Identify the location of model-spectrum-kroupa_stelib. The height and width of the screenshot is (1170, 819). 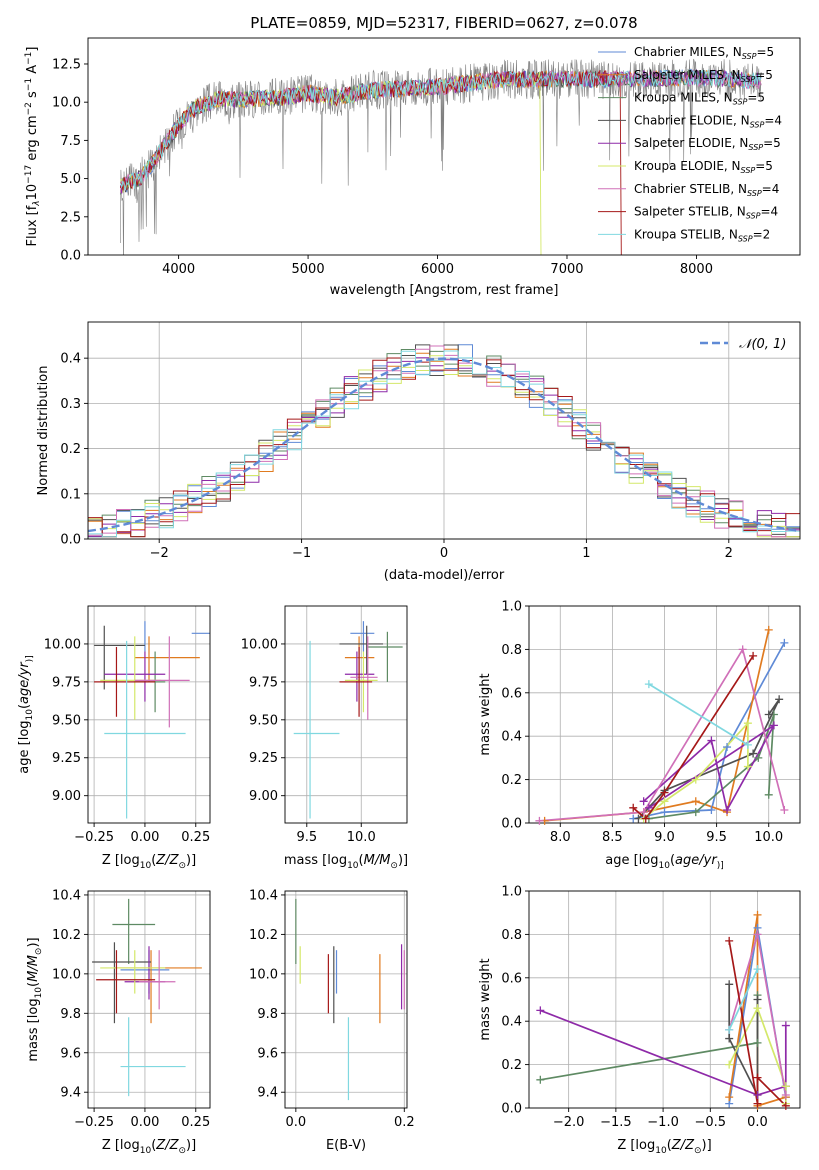
(440, 130).